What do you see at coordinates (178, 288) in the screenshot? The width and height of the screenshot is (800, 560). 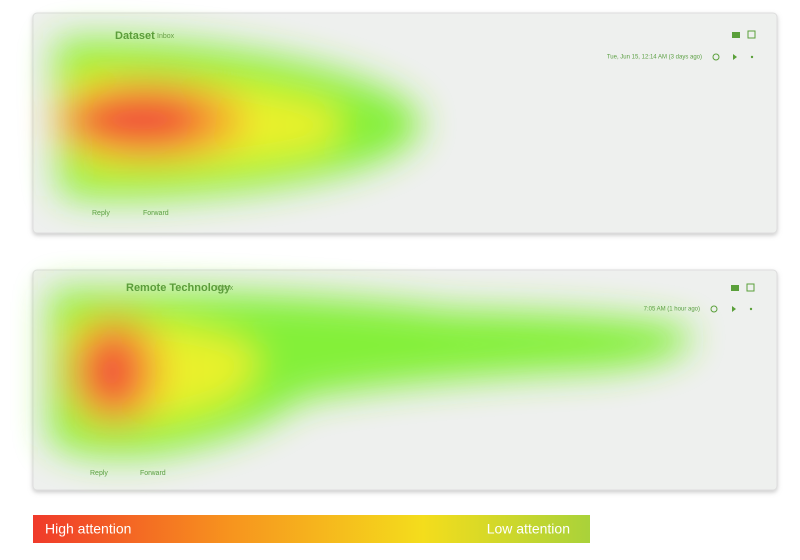 I see `email-subject: Remote Technology` at bounding box center [178, 288].